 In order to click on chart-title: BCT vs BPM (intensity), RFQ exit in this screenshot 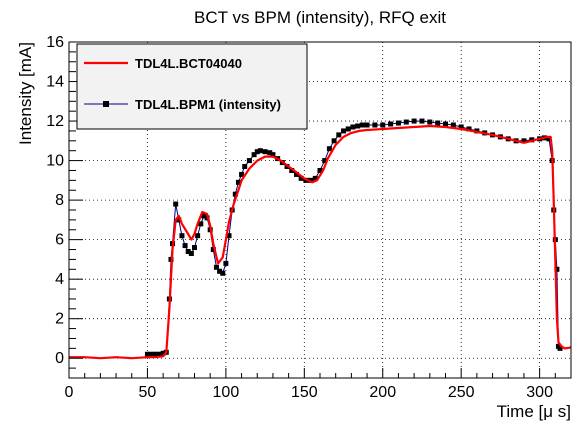, I will do `click(320, 17)`.